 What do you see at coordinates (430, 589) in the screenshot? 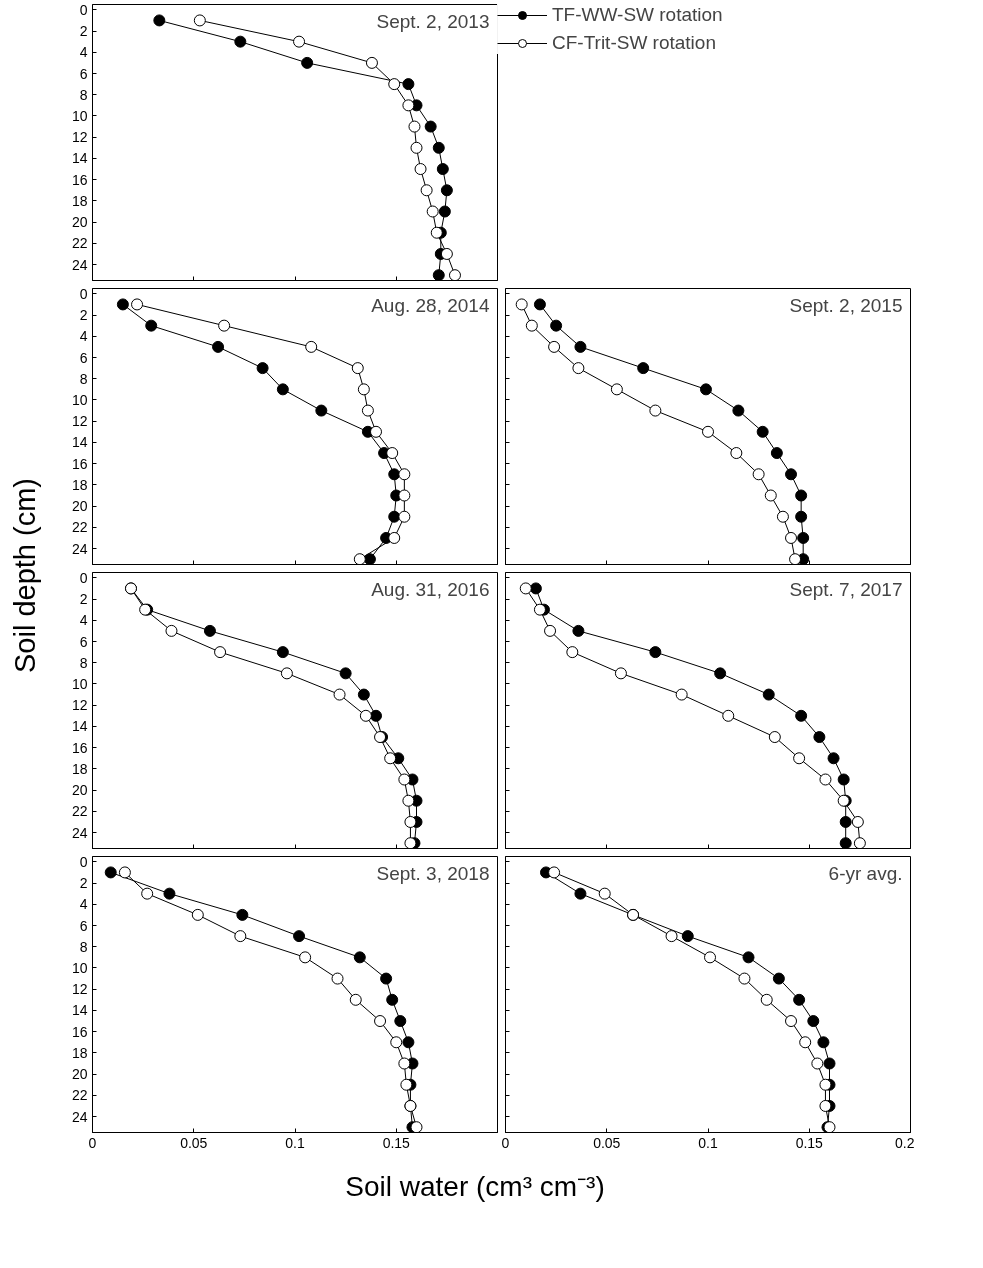
I see `chart-title: Aug. 31, 2016` at bounding box center [430, 589].